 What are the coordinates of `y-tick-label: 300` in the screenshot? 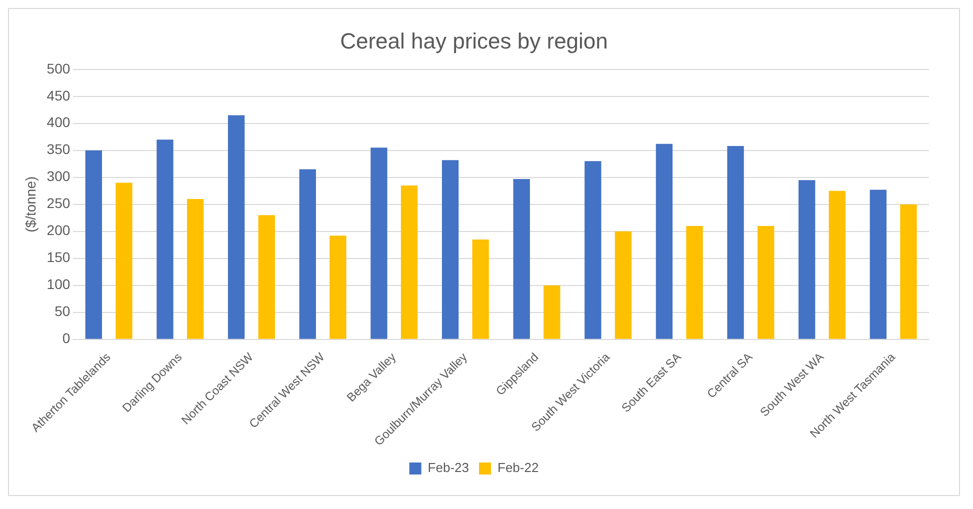 It's located at (58, 176).